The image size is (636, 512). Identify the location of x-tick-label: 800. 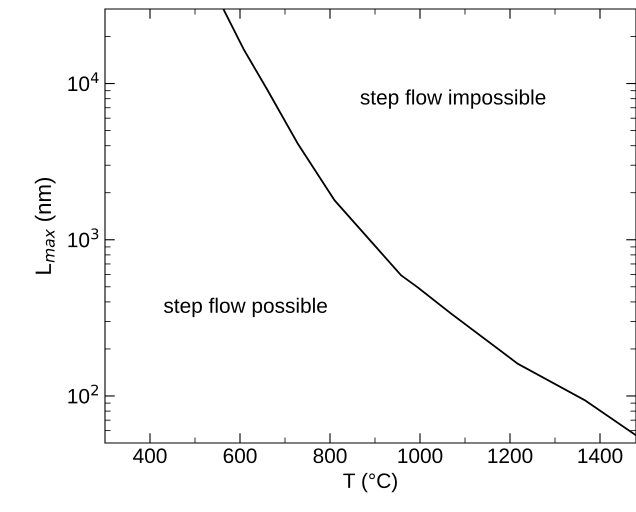
(330, 456).